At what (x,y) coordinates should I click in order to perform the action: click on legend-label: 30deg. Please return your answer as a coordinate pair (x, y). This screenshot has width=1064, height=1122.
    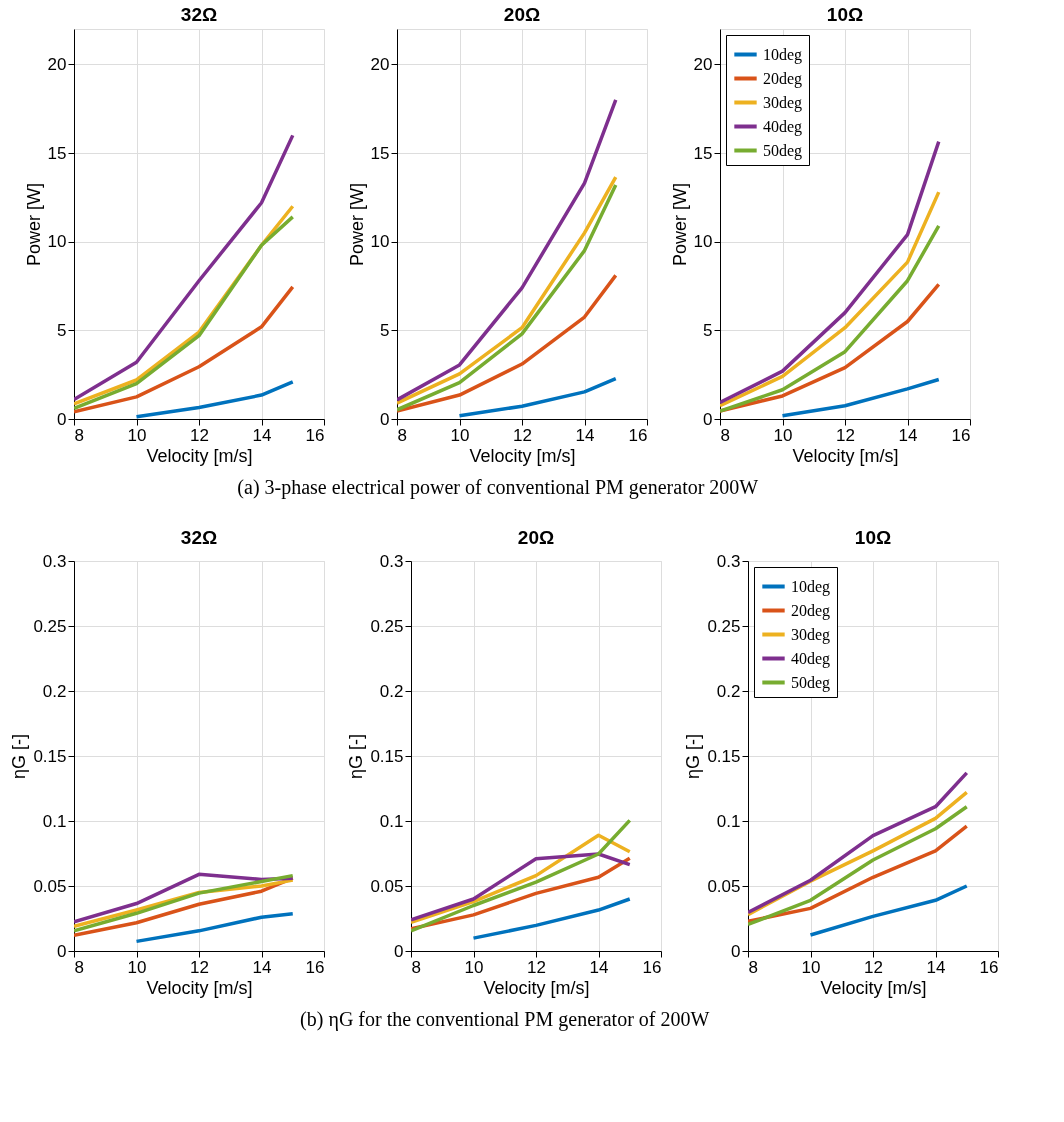
    Looking at the image, I should click on (811, 634).